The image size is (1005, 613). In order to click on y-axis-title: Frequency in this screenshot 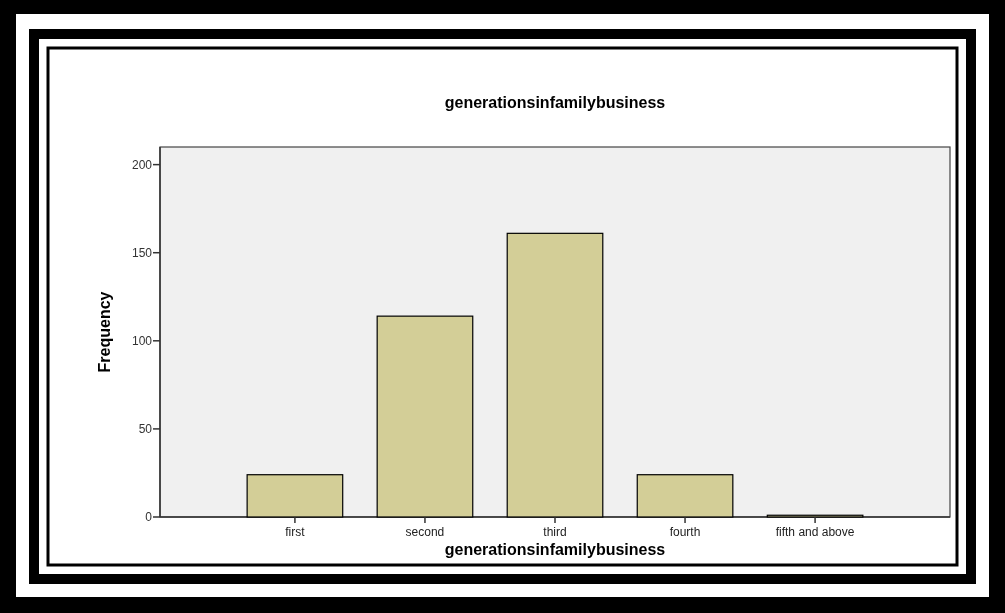, I will do `click(104, 332)`.